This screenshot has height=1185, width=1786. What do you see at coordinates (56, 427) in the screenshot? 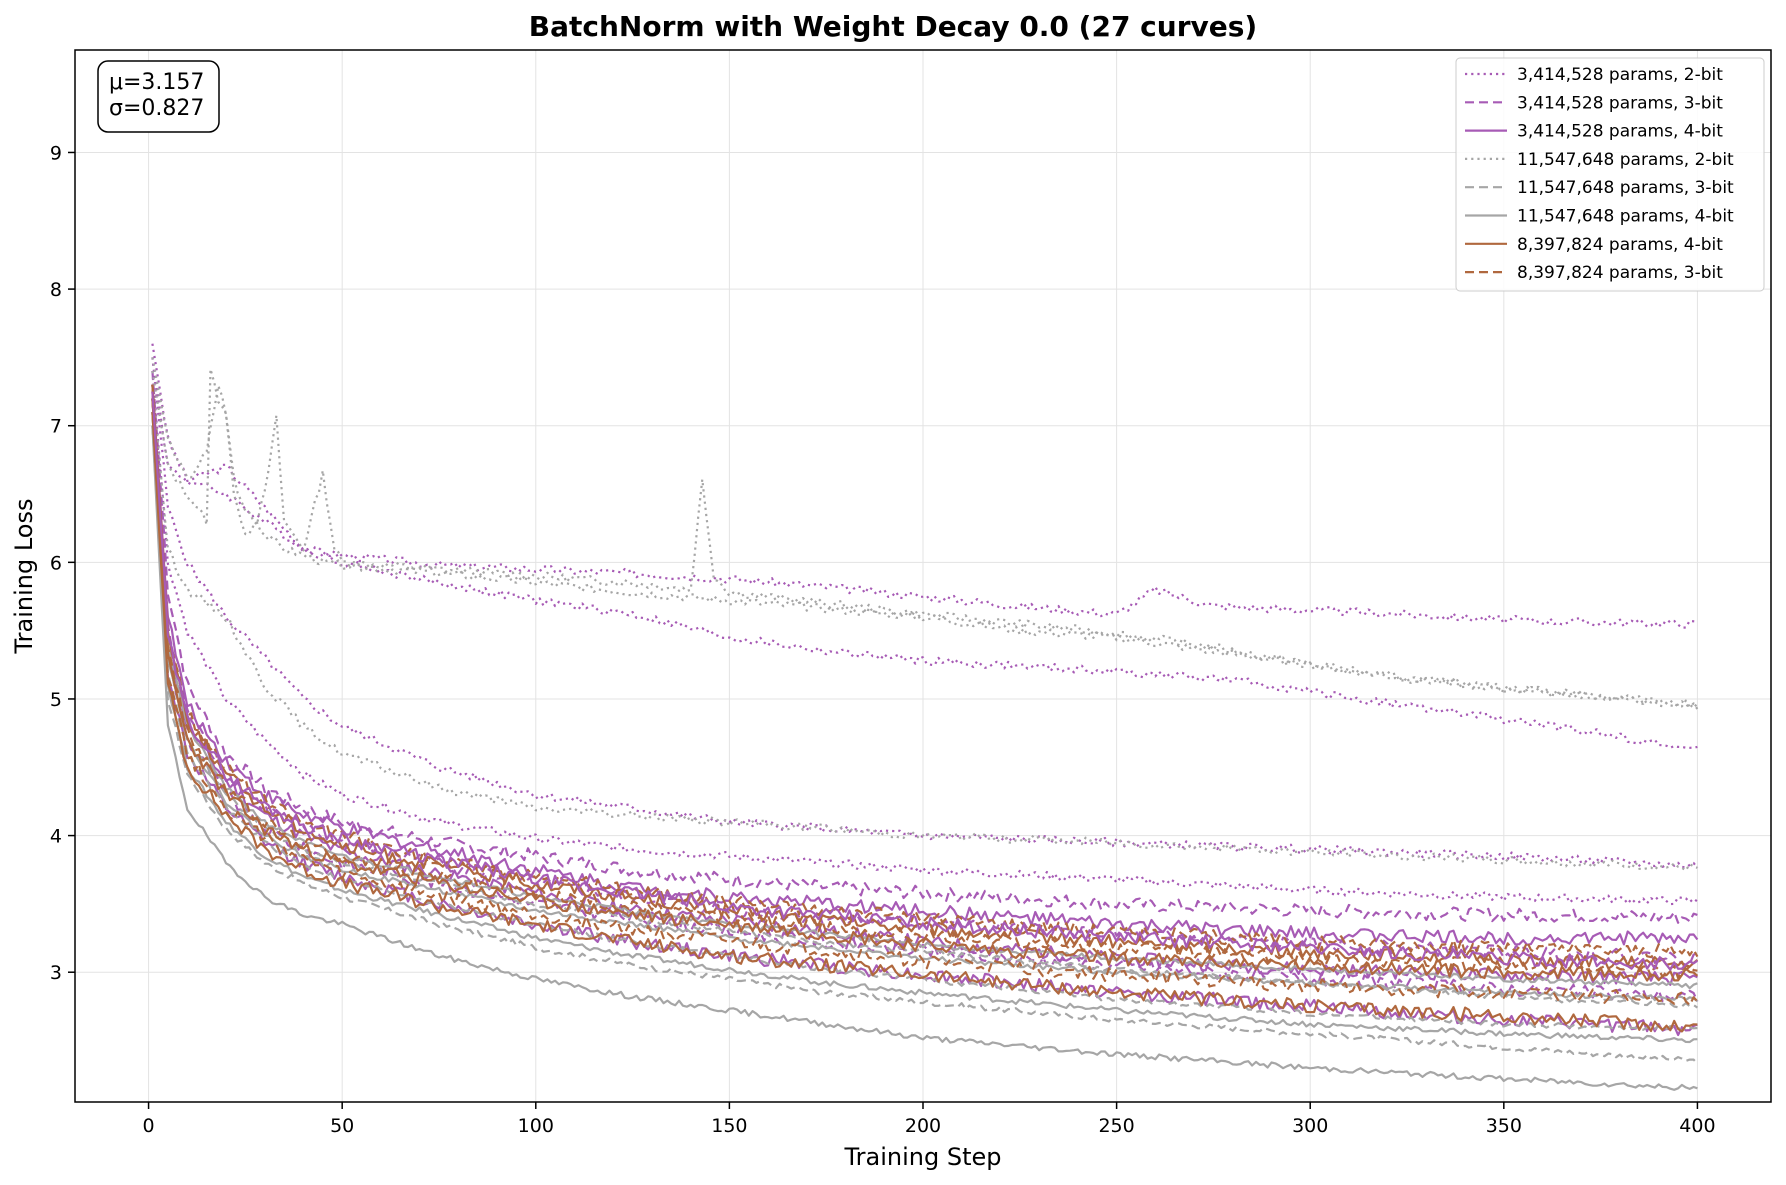
I see `y-tick-label: 7` at bounding box center [56, 427].